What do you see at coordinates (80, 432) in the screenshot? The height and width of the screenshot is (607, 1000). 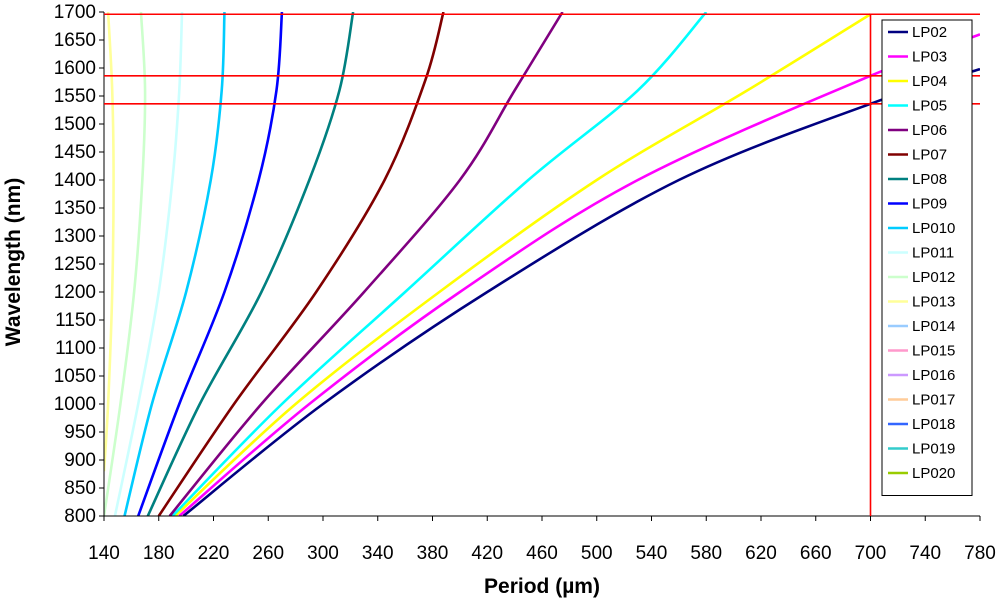 I see `y-tick-label: 950` at bounding box center [80, 432].